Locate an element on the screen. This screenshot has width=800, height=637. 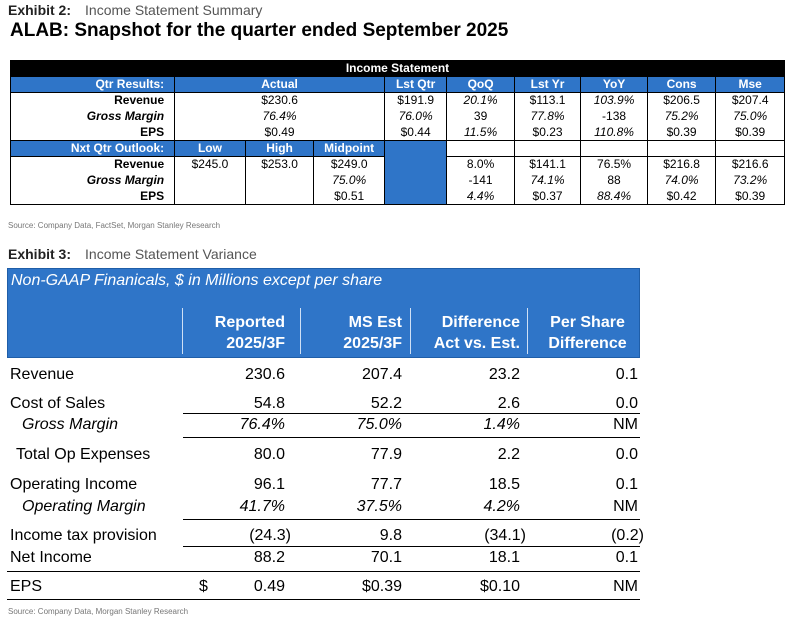
lst-qtr-value: $0.44 is located at coordinates (415, 132).